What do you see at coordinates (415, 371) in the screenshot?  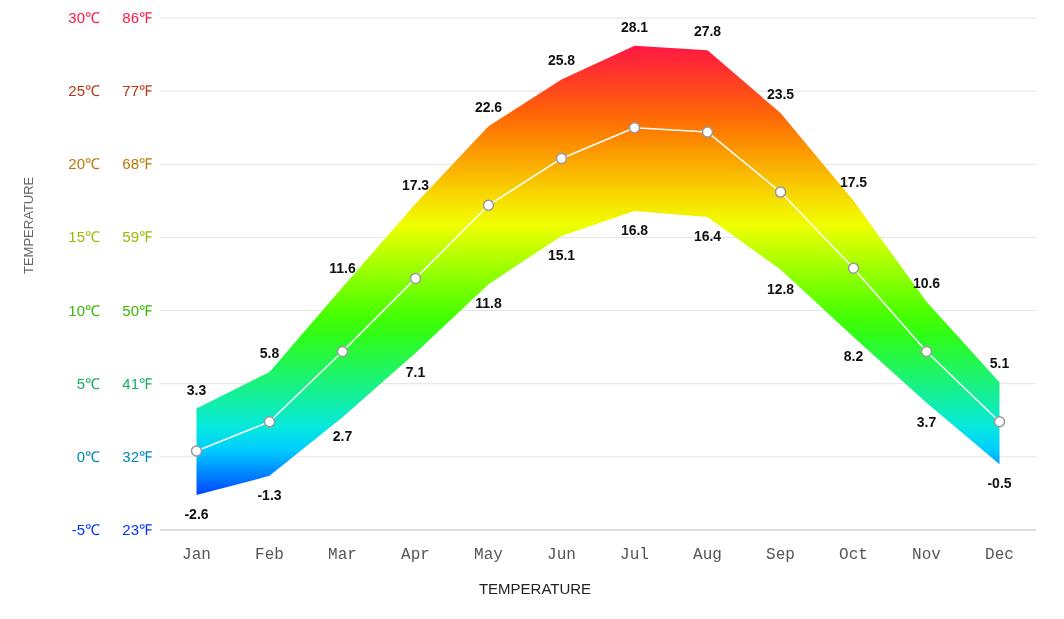 I see `annotation: 7.1` at bounding box center [415, 371].